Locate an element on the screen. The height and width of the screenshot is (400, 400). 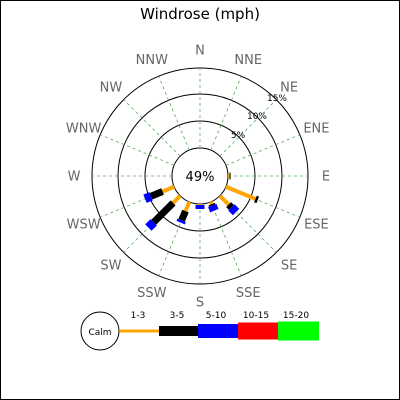
ring-labels: 5%10%15% is located at coordinates (259, 117).